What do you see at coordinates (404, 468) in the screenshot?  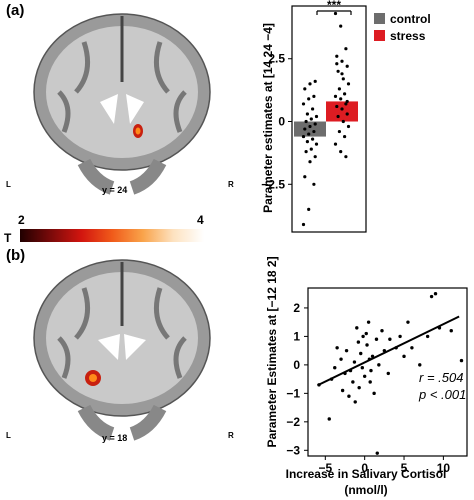 I see `x-tick-label: 5` at bounding box center [404, 468].